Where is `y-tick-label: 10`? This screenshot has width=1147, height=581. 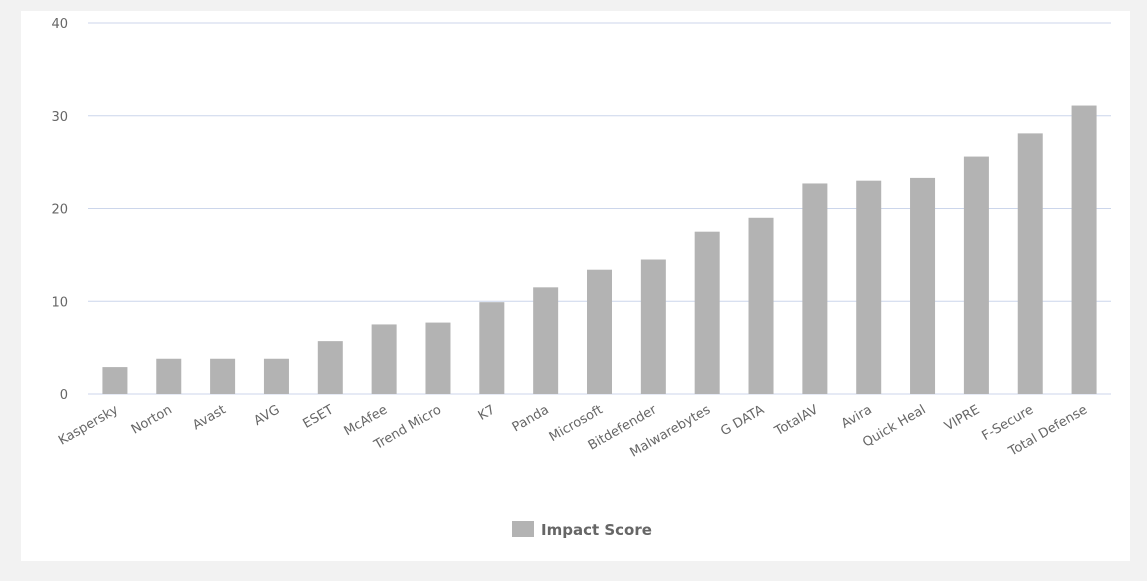
y-tick-label: 10 is located at coordinates (59, 302).